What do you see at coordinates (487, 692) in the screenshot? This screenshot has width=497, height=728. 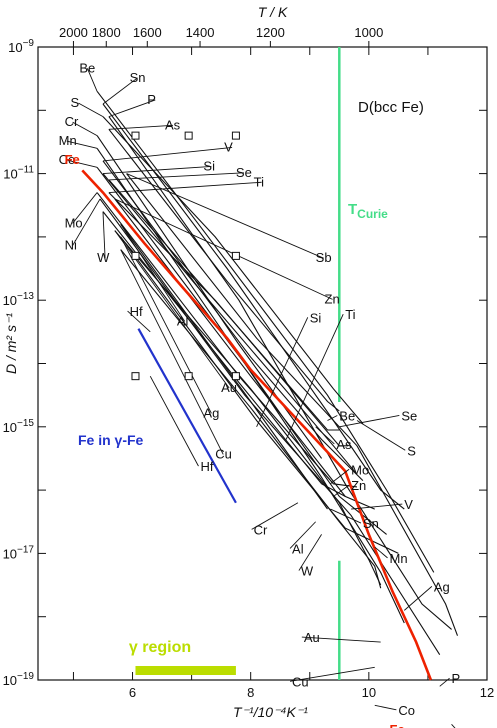 I see `x-tick-label: 12` at bounding box center [487, 692].